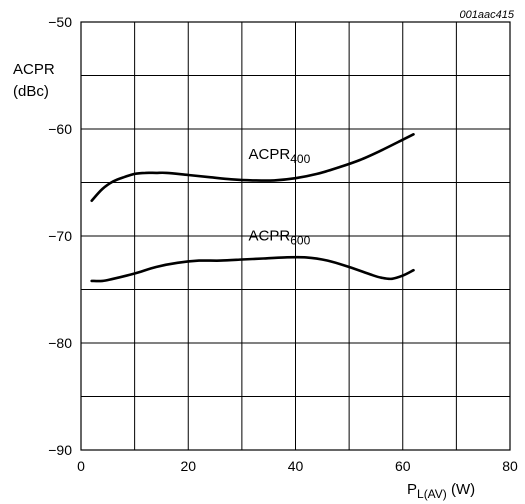 The image size is (525, 504). What do you see at coordinates (432, 494) in the screenshot?
I see `x-axis-label-sub: L(AV)` at bounding box center [432, 494].